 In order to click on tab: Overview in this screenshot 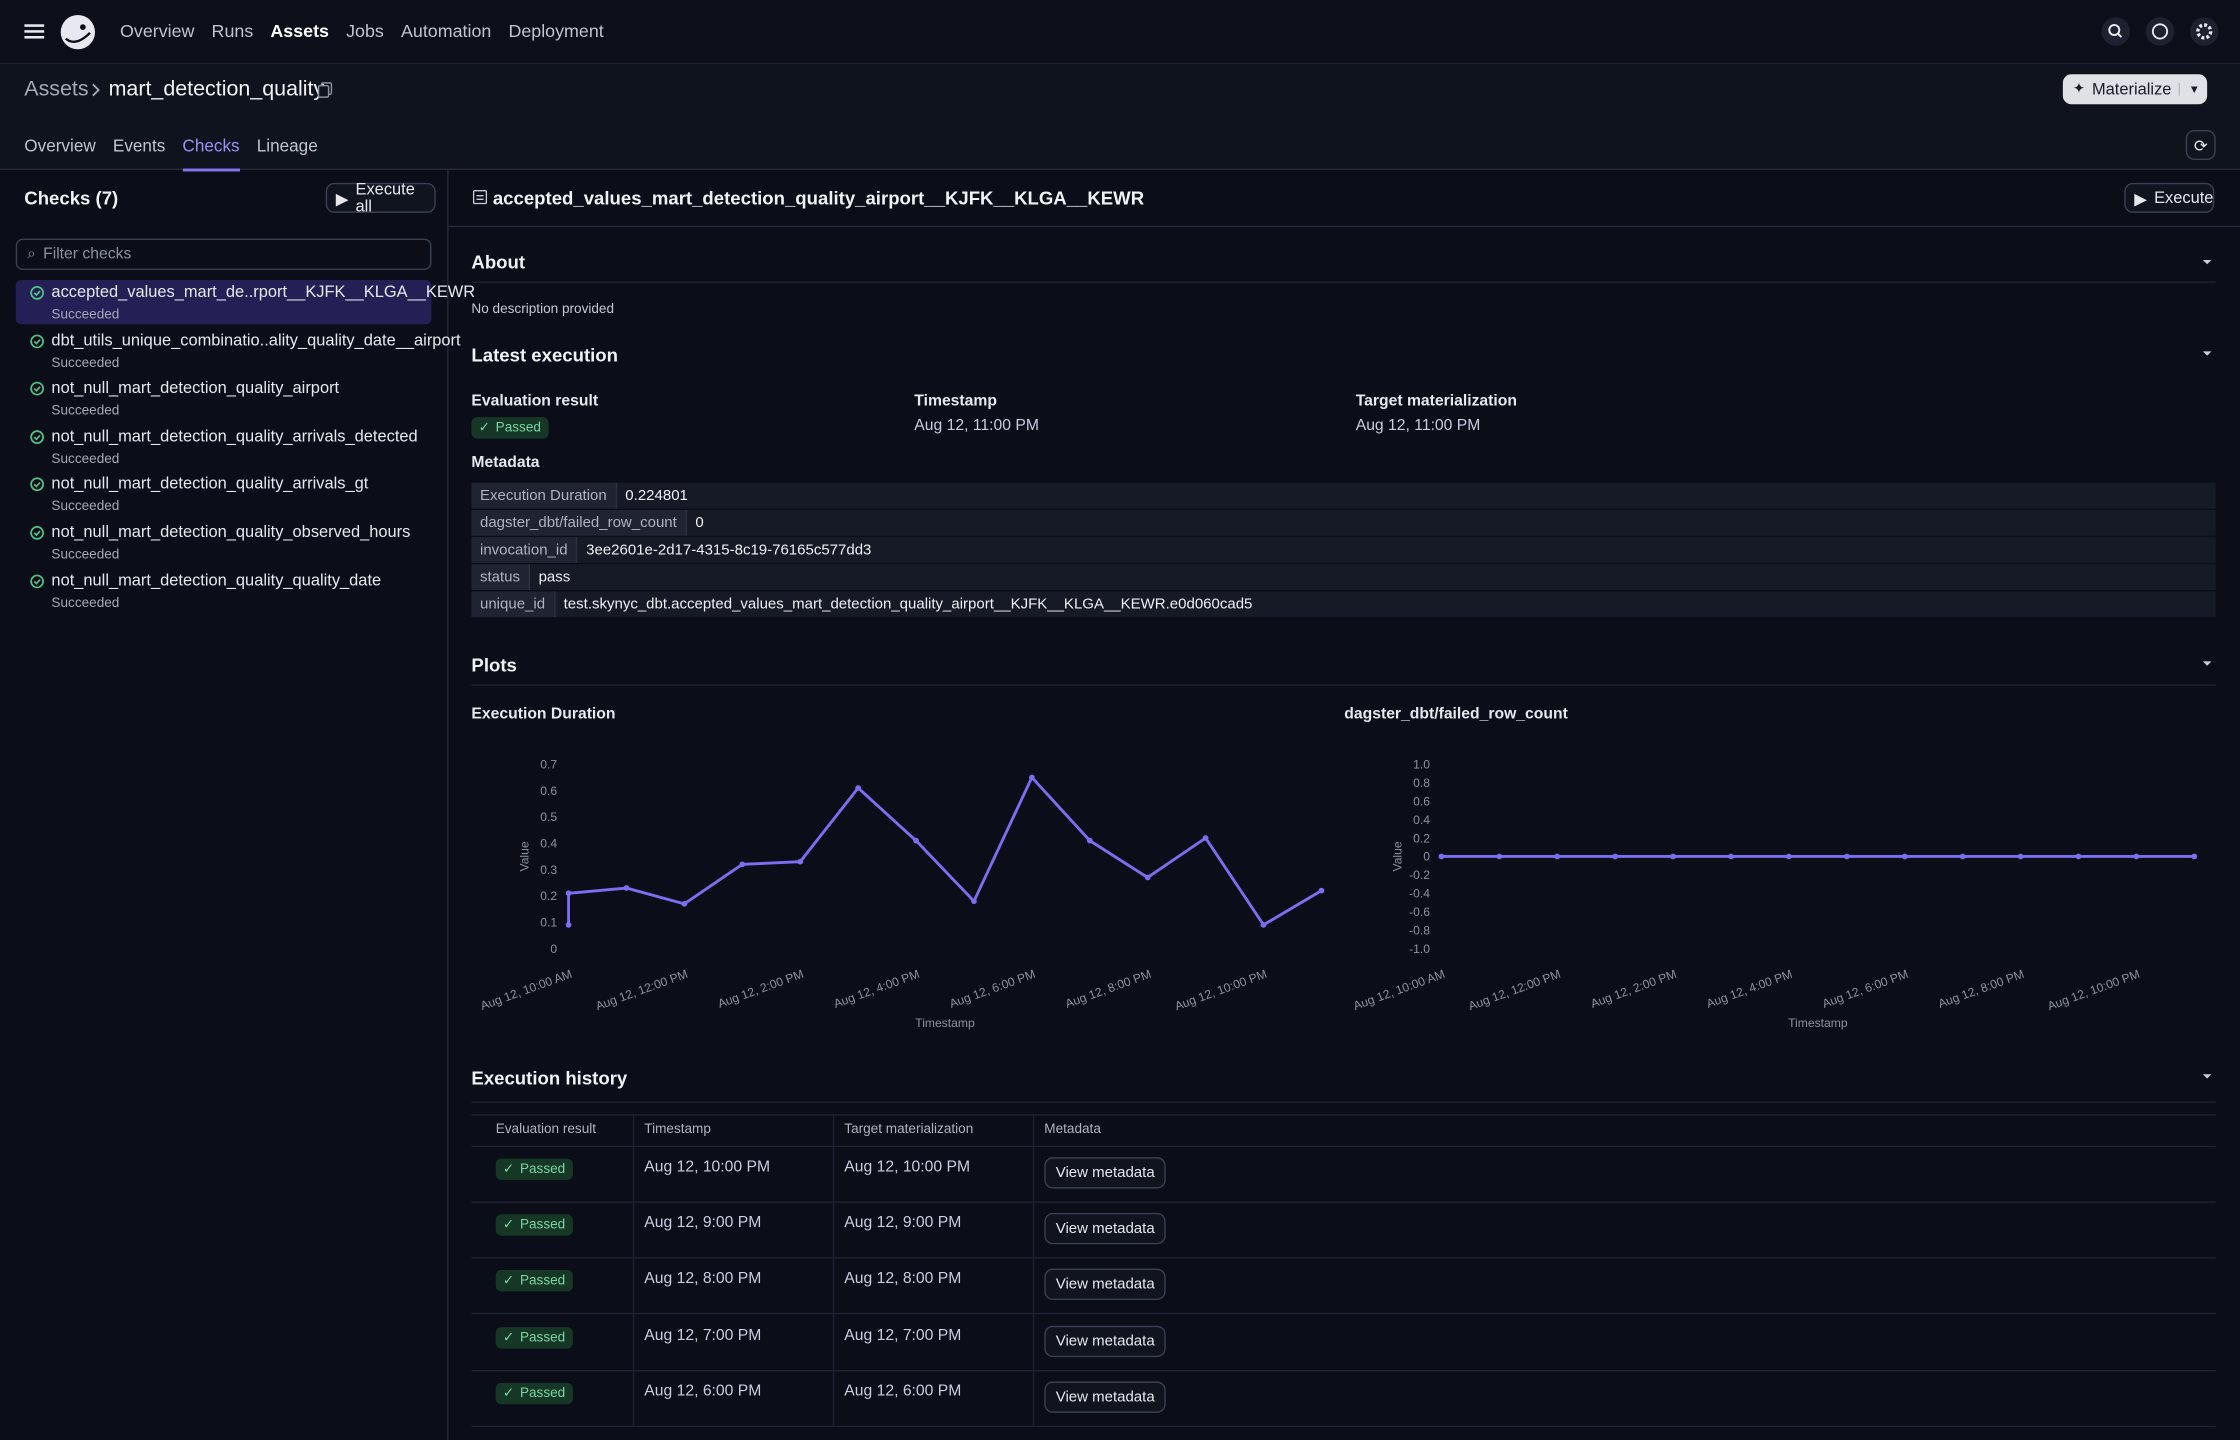, I will do `click(60, 145)`.